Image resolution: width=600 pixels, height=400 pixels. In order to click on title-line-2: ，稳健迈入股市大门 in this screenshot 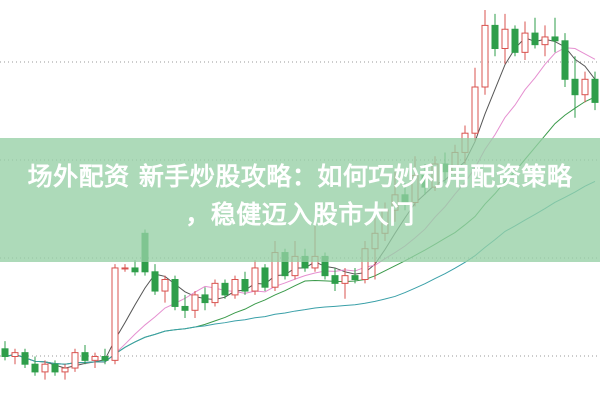, I will do `click(300, 214)`.